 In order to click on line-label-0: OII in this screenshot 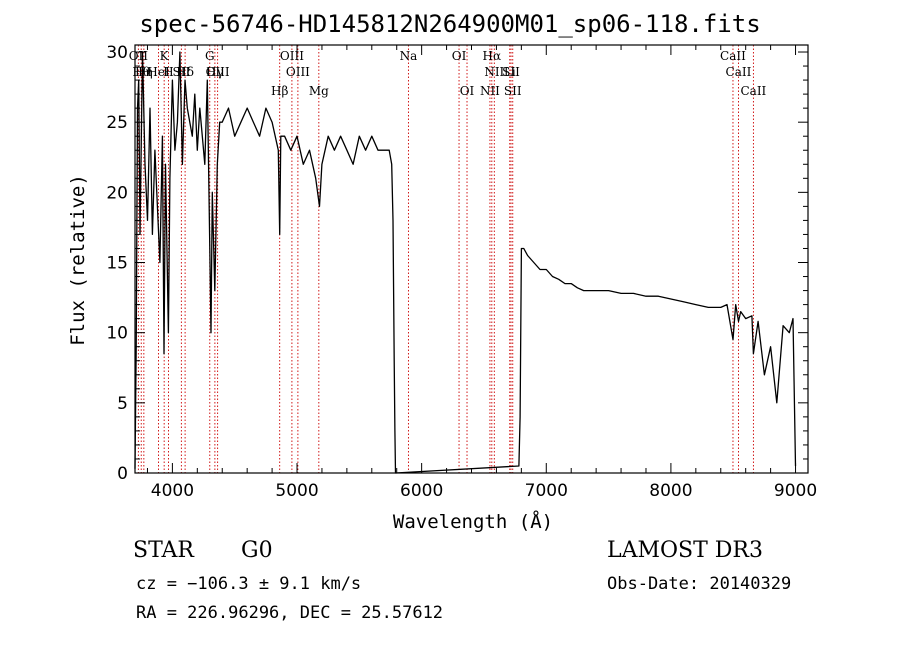, I will do `click(139, 56)`.